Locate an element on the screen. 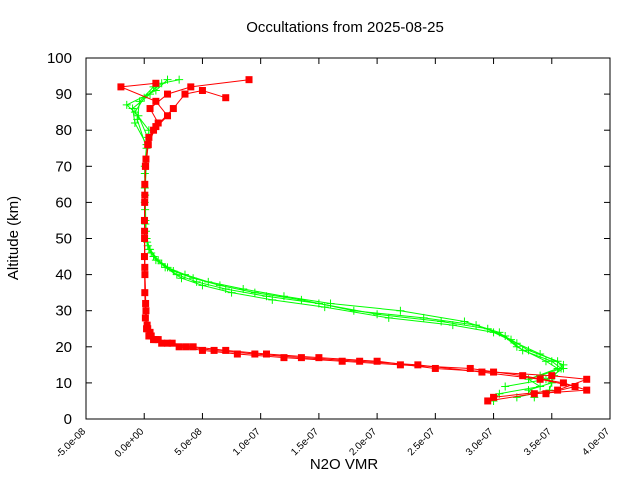 The image size is (640, 480). x-tick-label: 4.0e-07 is located at coordinates (596, 442).